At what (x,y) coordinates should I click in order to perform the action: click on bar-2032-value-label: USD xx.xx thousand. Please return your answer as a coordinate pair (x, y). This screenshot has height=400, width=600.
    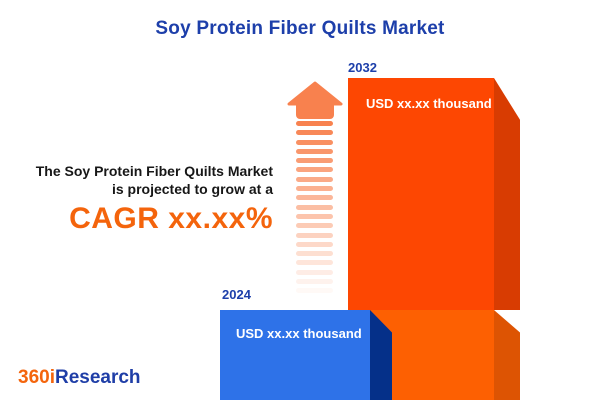
    Looking at the image, I should click on (429, 103).